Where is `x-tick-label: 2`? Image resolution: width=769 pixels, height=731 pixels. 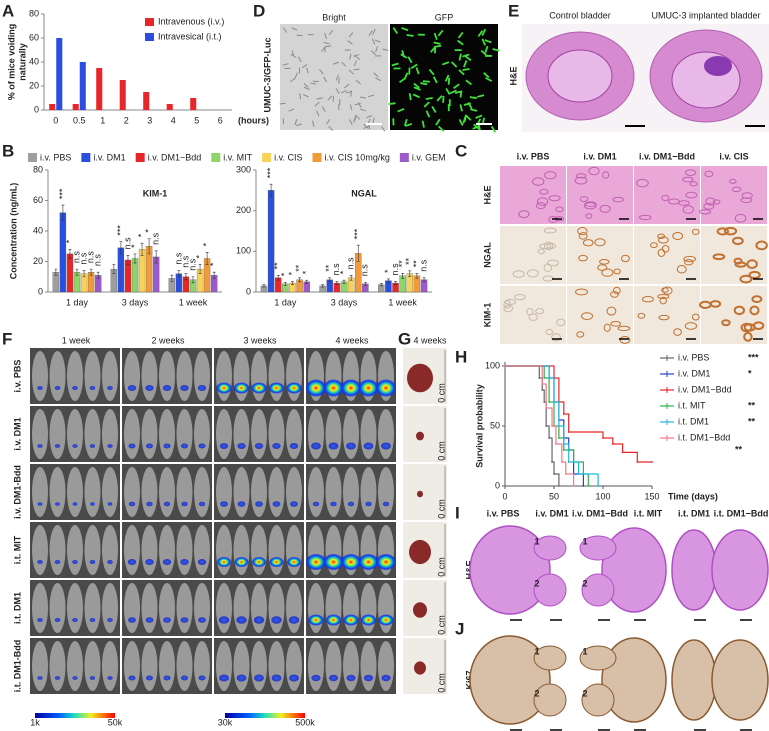
x-tick-label: 2 is located at coordinates (126, 120).